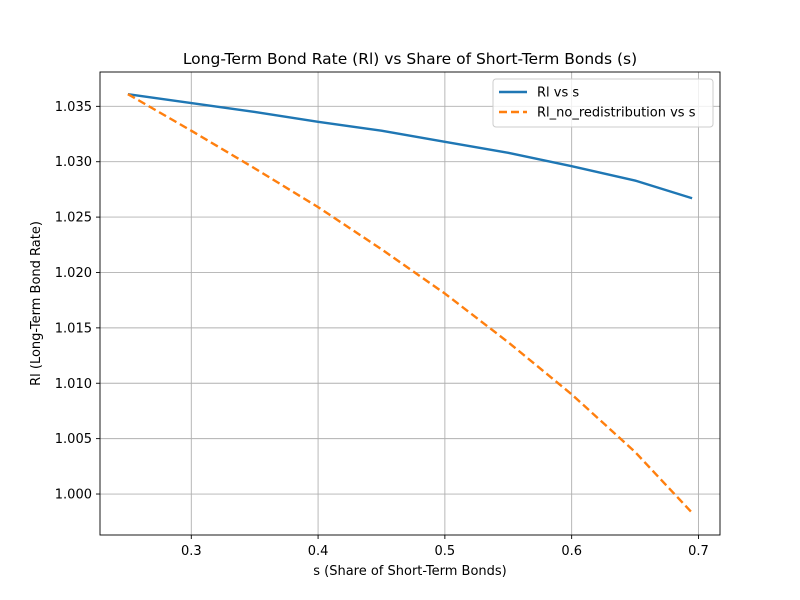 The height and width of the screenshot is (600, 800). Describe the element at coordinates (445, 551) in the screenshot. I see `x-tick-label: 0.5` at that location.